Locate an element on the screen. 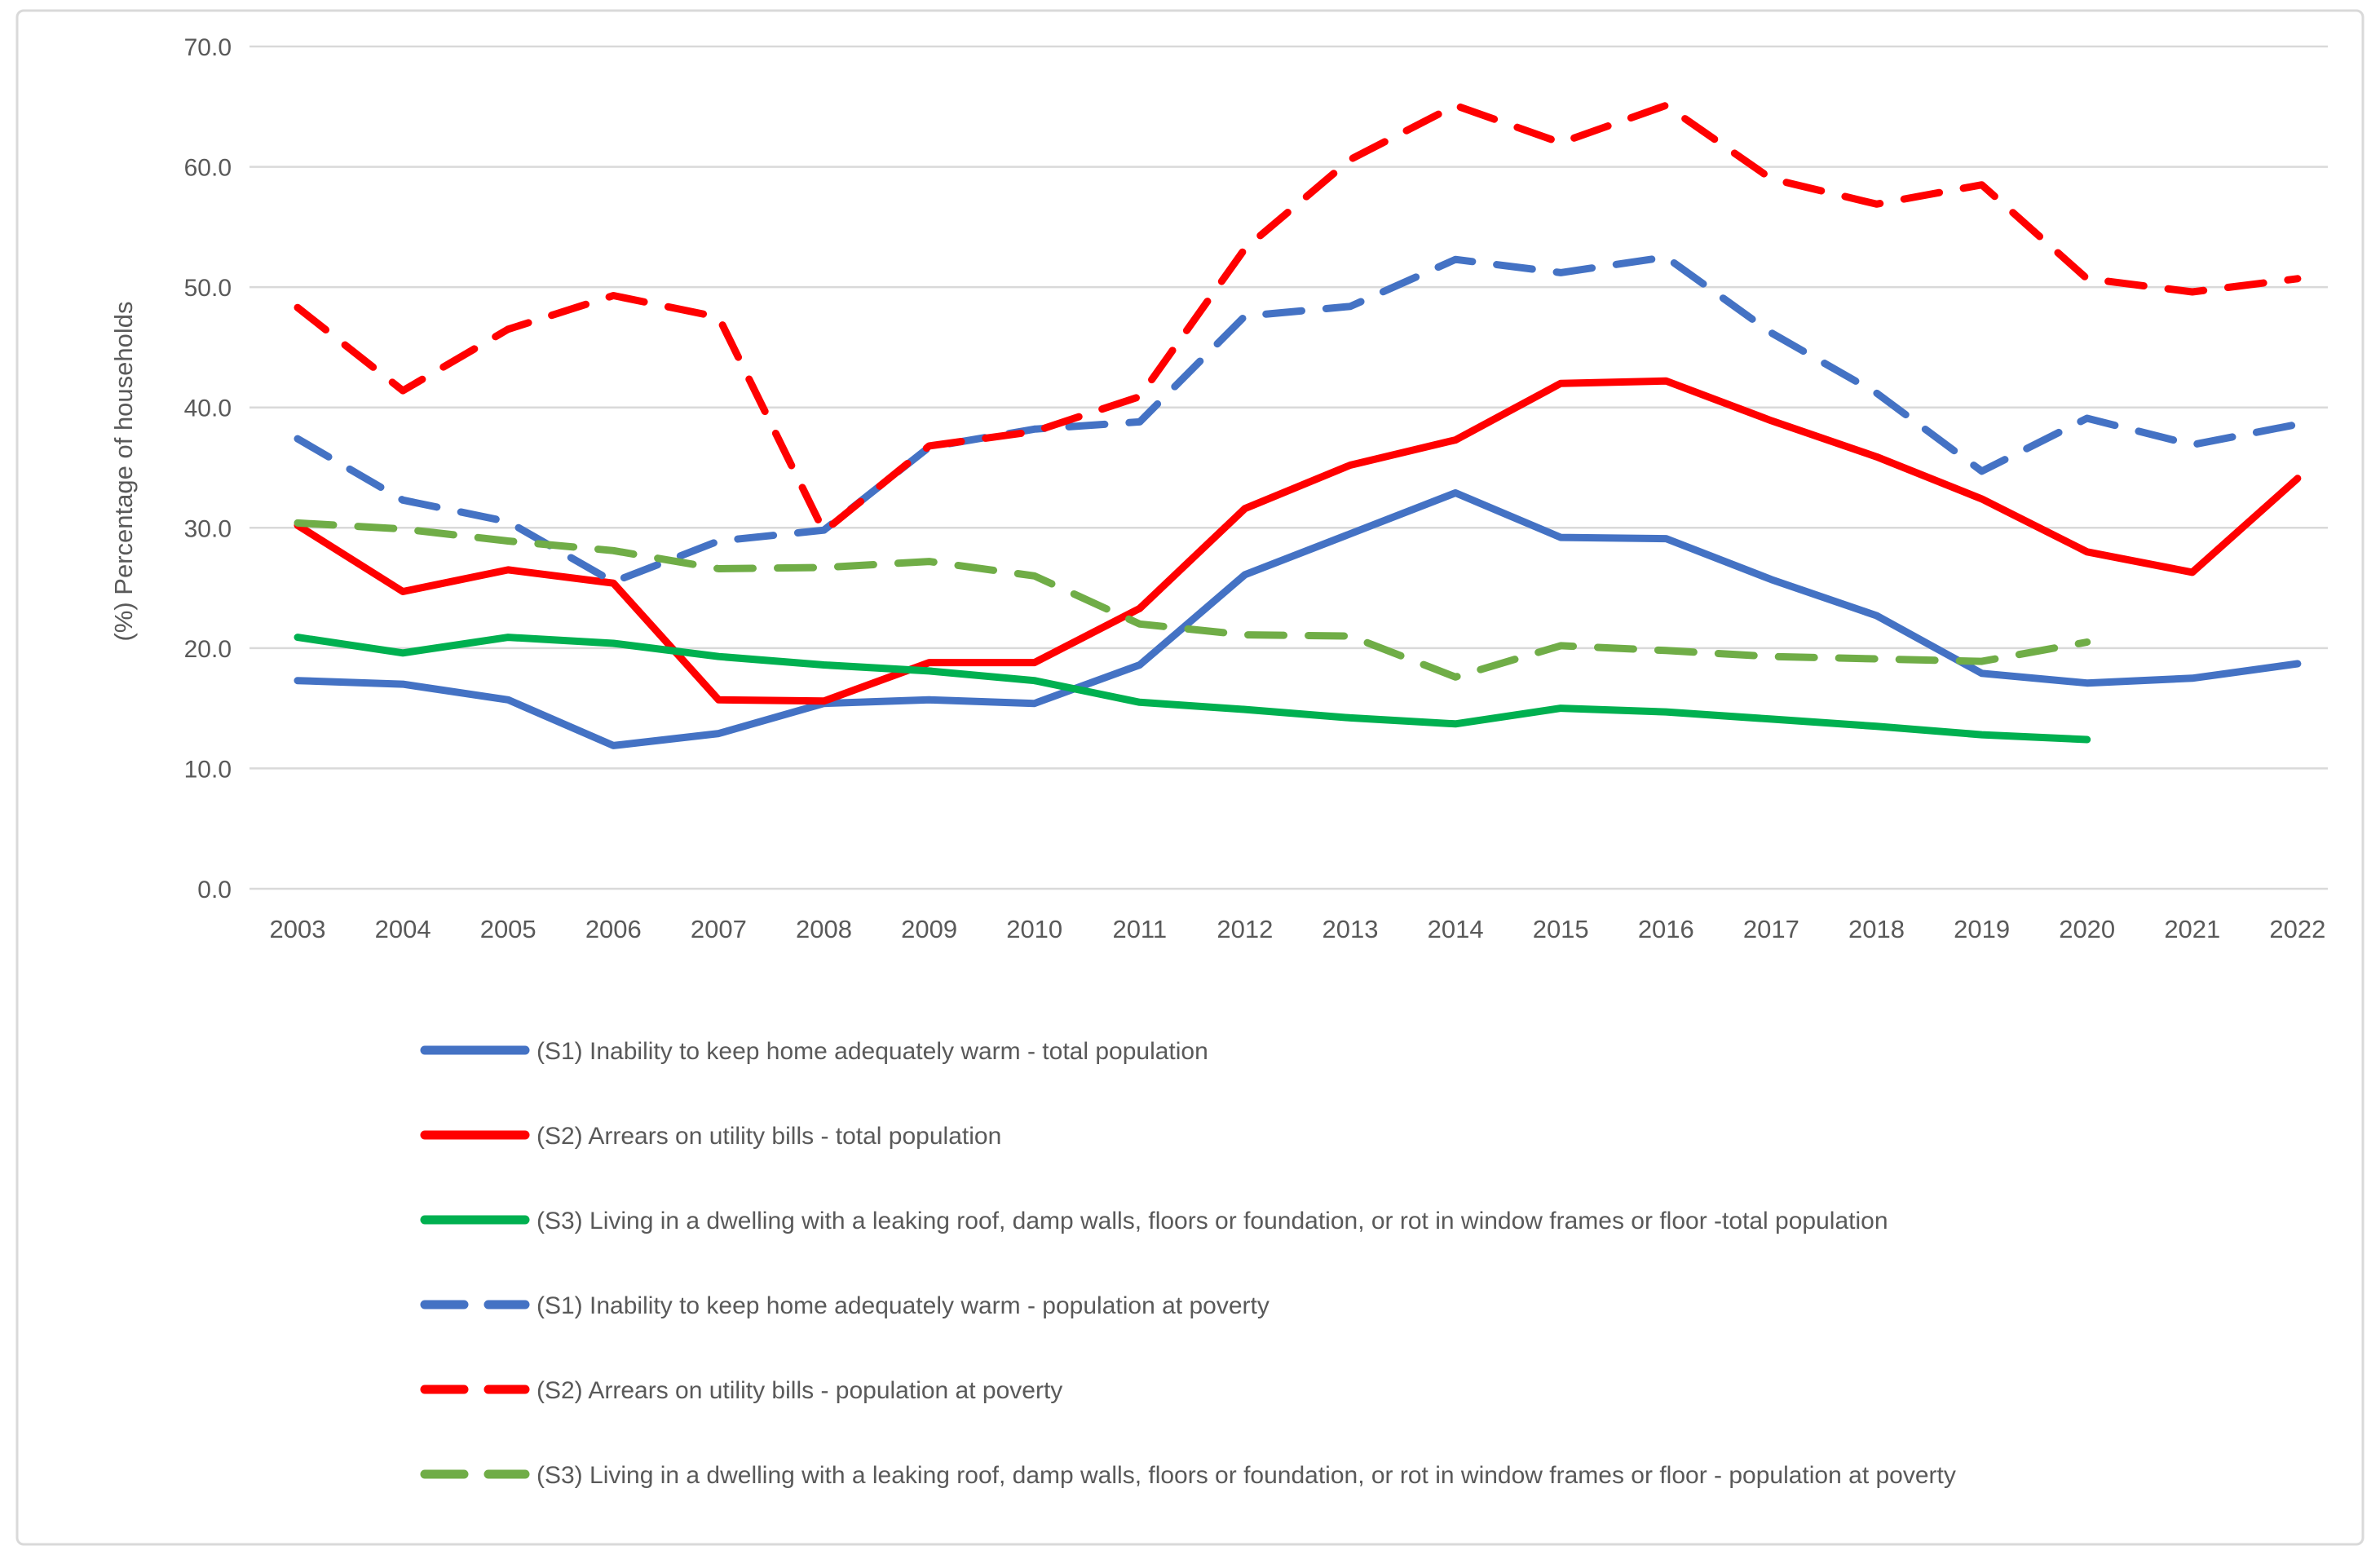 This screenshot has width=2380, height=1559. series-line-s3-poverty is located at coordinates (1192, 600).